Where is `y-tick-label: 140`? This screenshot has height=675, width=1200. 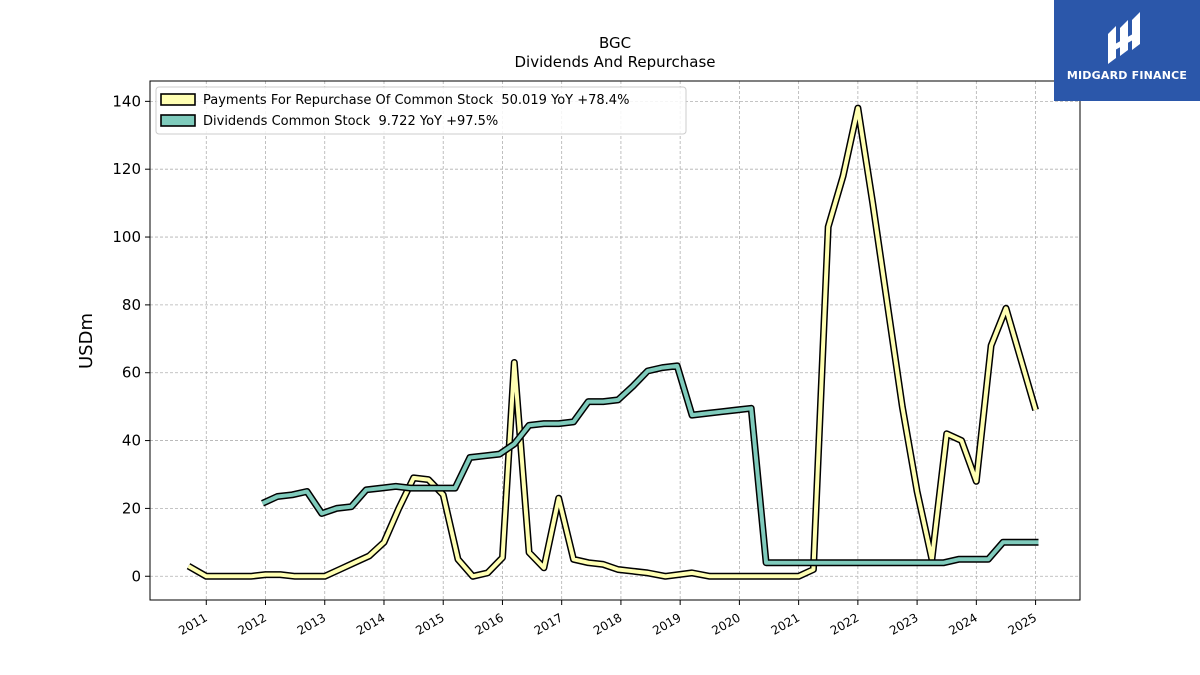 y-tick-label: 140 is located at coordinates (126, 101).